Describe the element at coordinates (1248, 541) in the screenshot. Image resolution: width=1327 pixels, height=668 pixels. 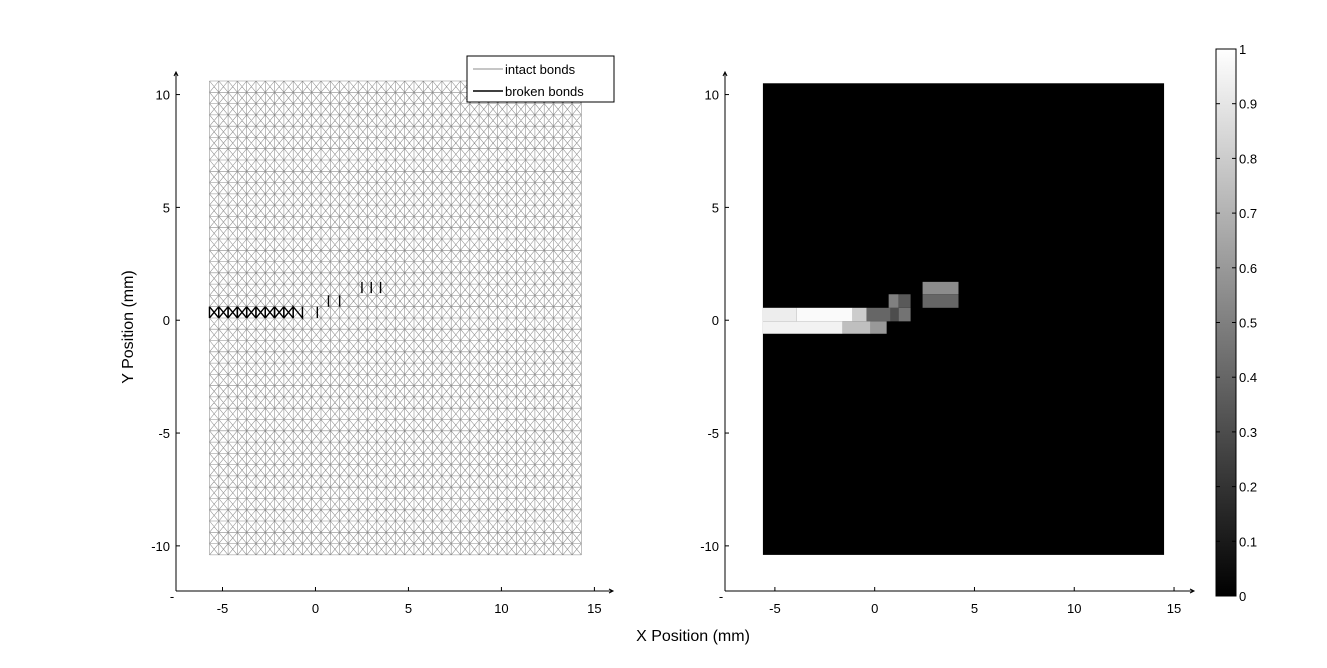
I see `colorbar-tick-label: 0.1` at that location.